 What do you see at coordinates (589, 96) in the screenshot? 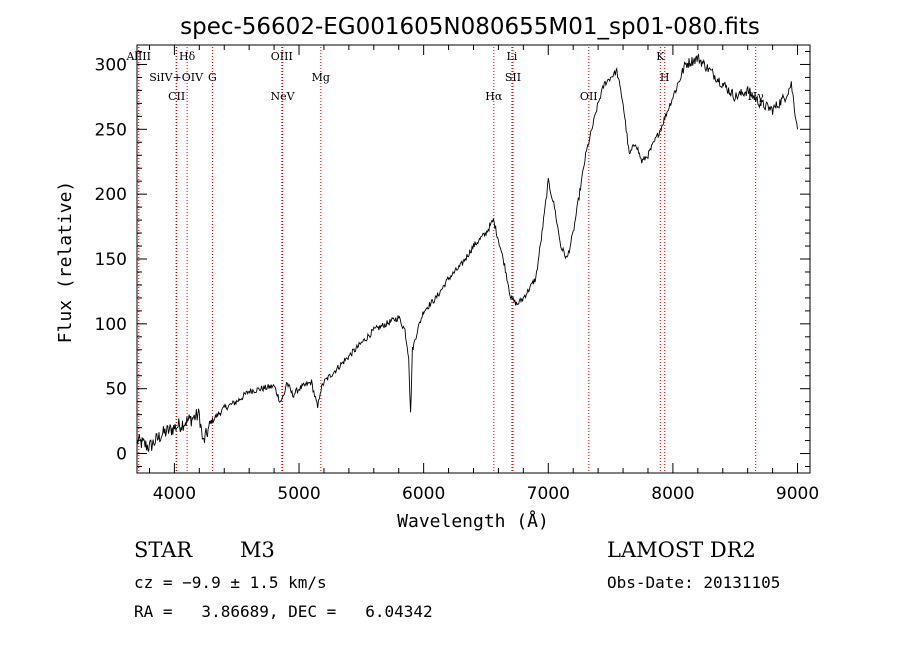
I see `line-marker-label: OII` at bounding box center [589, 96].